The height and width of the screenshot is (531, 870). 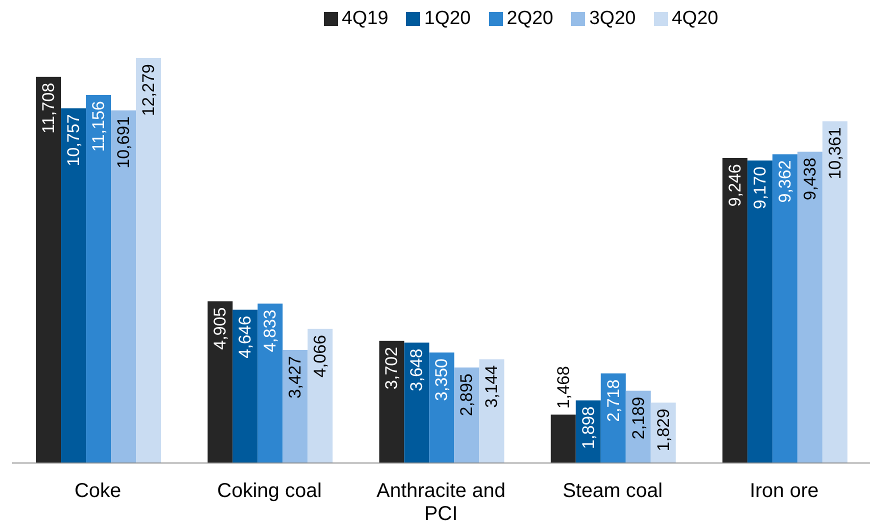 What do you see at coordinates (441, 502) in the screenshot?
I see `x-tick-label: Anthracite and PCI` at bounding box center [441, 502].